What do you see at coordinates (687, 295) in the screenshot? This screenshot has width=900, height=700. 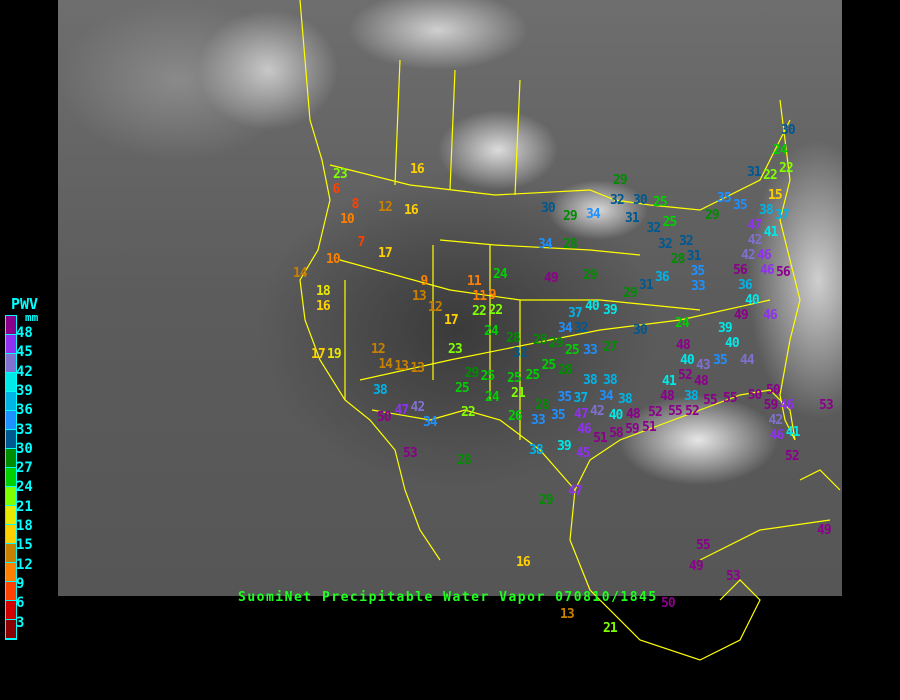 I see `gulf-coast` at bounding box center [687, 295].